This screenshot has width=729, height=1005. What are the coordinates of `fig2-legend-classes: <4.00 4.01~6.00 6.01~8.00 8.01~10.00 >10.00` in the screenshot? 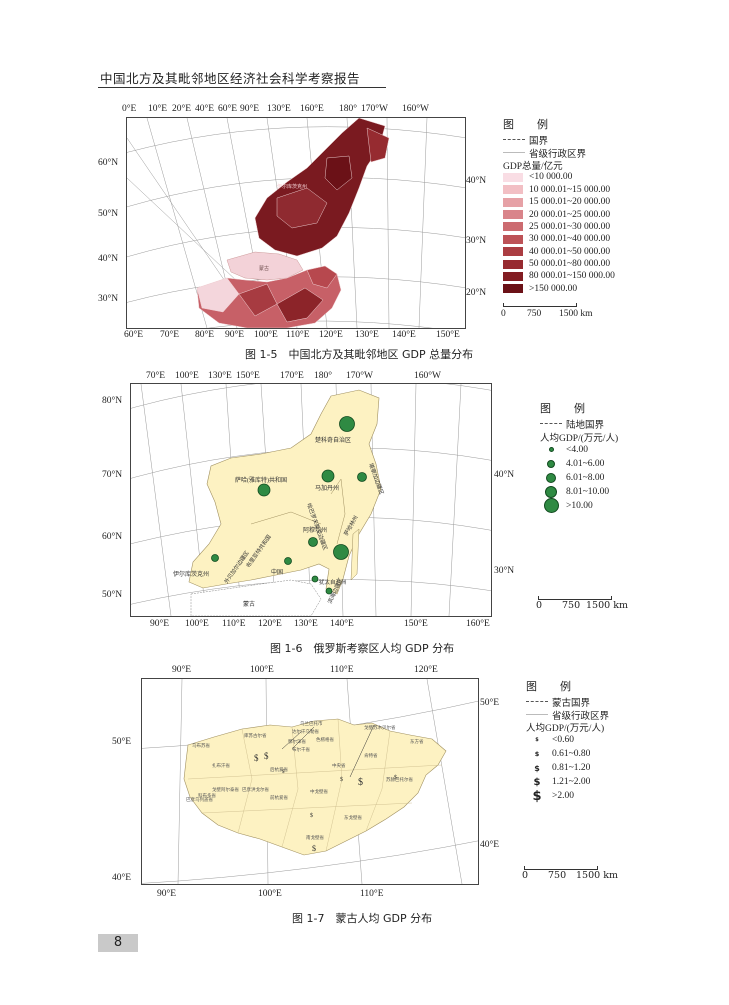 It's located at (605, 478).